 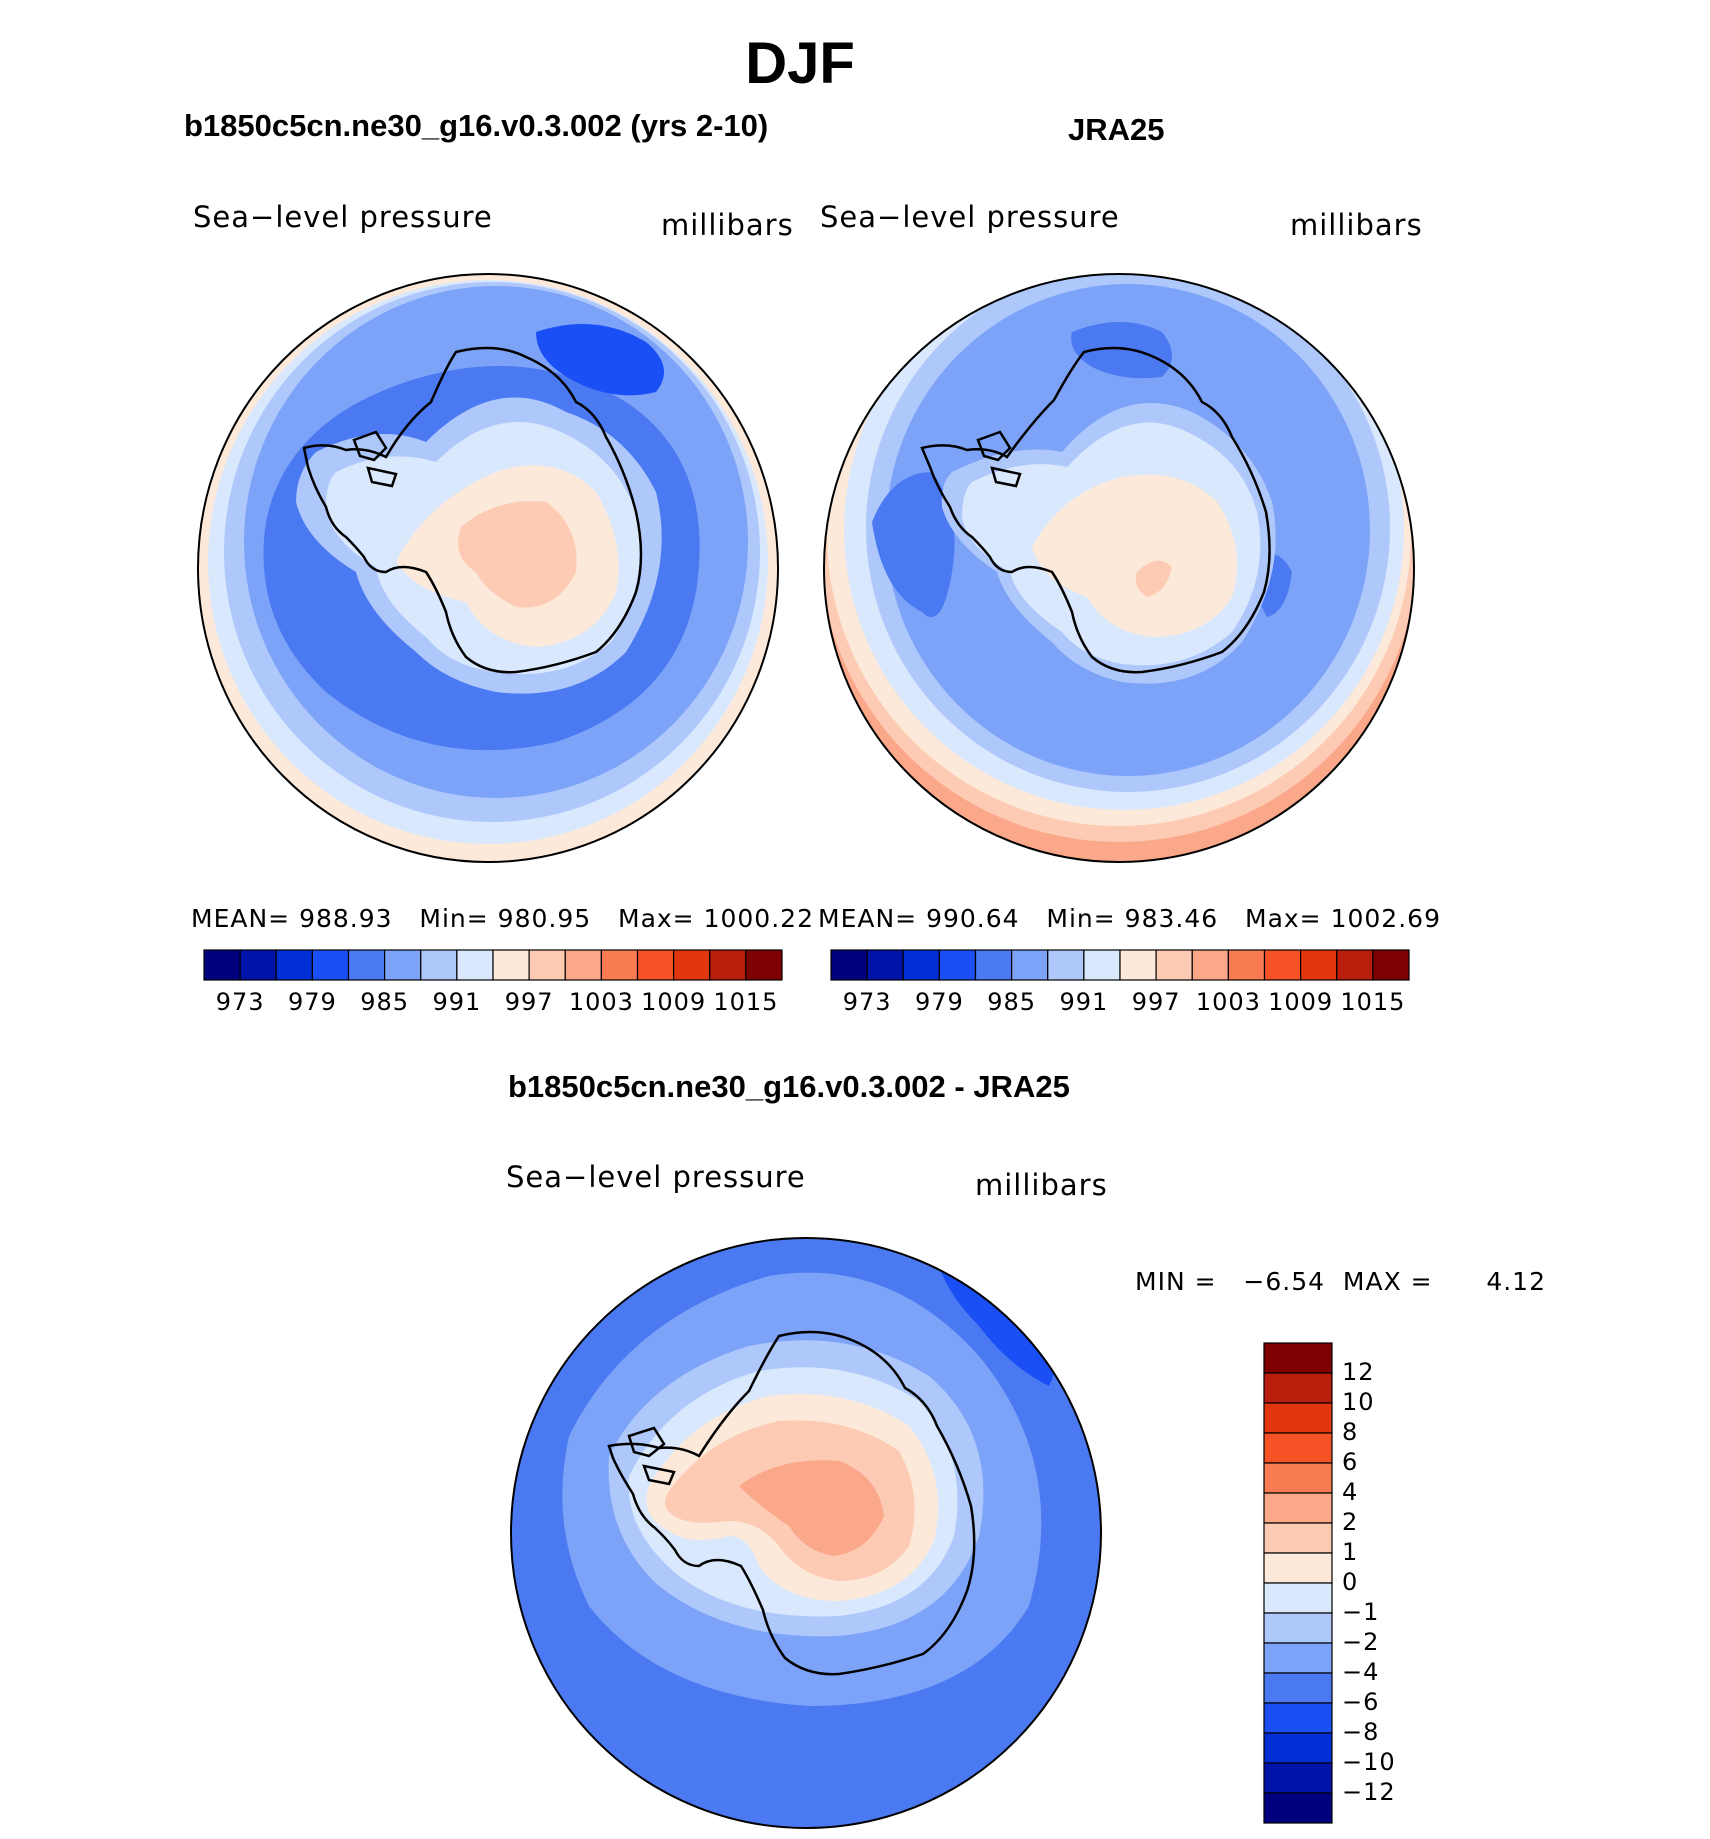 What do you see at coordinates (1176, 1281) in the screenshot?
I see `min-label: MIN =` at bounding box center [1176, 1281].